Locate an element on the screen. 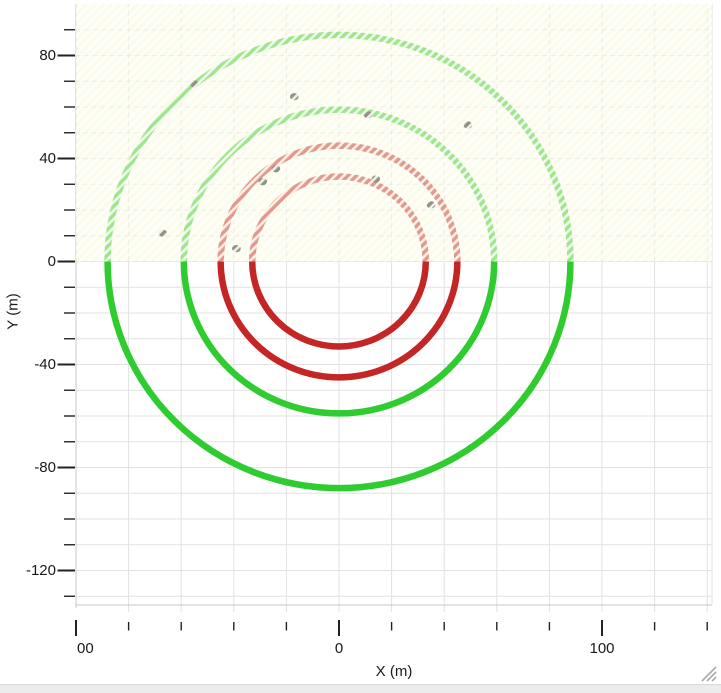 This screenshot has width=721, height=693. x-tick-label--100: 00 is located at coordinates (85, 648).